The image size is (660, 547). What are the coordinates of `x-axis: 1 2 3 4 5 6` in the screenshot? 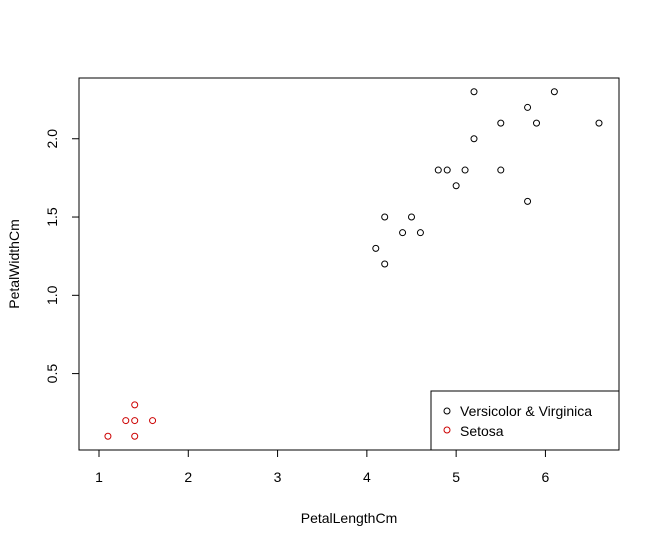 It's located at (322, 467).